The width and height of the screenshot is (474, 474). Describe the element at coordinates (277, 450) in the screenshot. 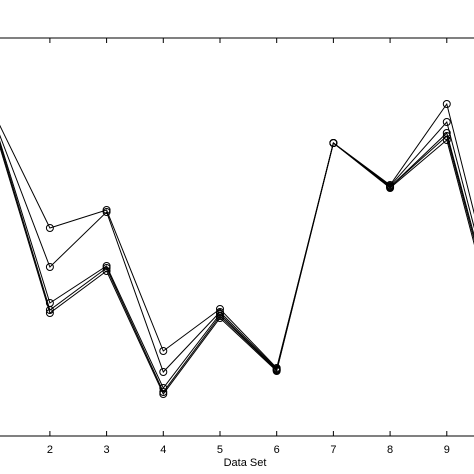

I see `x-tick-label: 6` at that location.